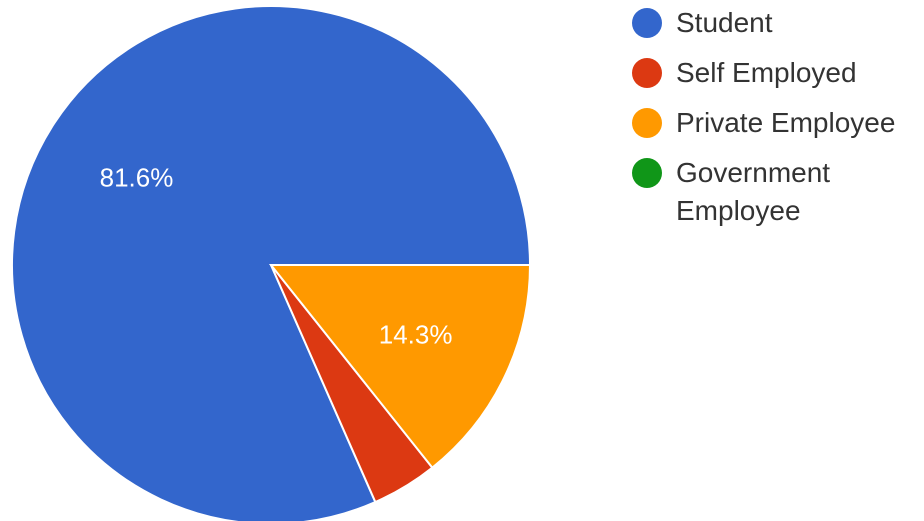  Describe the element at coordinates (416, 335) in the screenshot. I see `data-label-private-employee: 14.3%` at that location.